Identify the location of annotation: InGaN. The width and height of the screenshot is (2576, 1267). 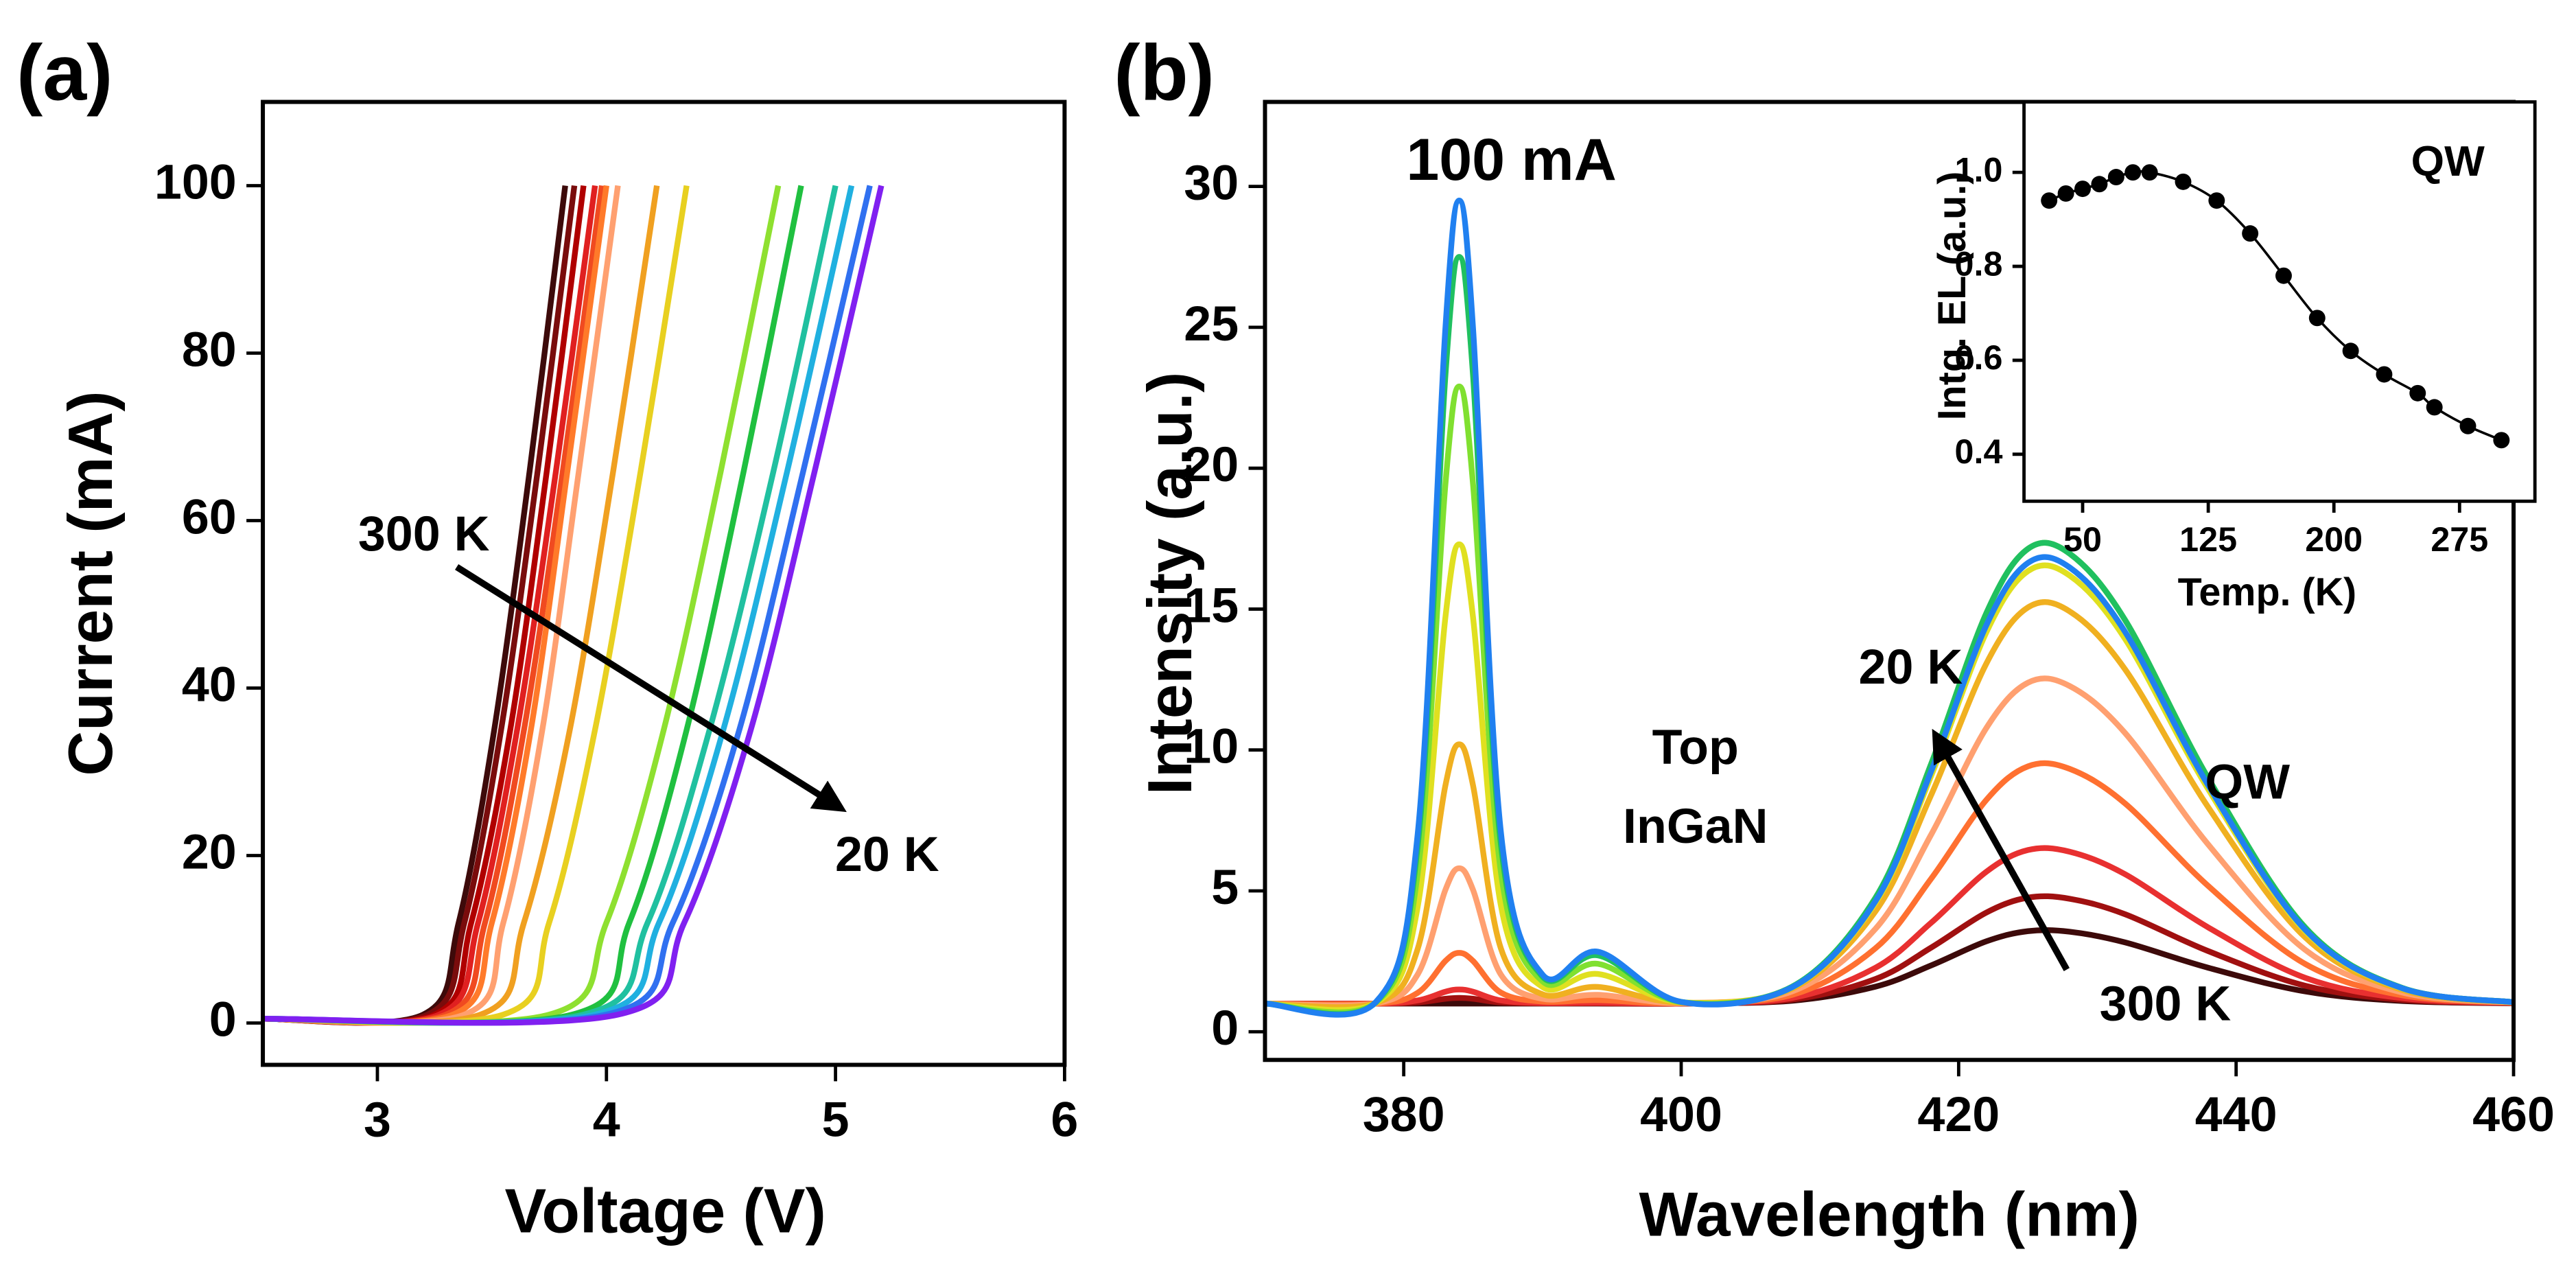
(1695, 826).